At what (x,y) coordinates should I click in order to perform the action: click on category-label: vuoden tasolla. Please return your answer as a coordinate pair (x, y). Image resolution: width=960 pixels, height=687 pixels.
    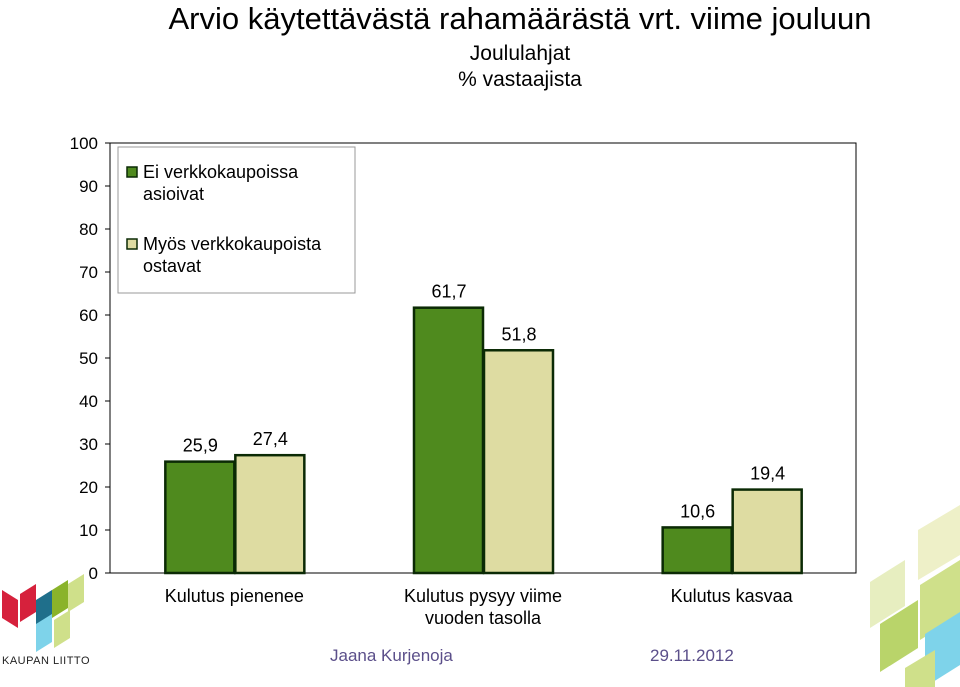
    Looking at the image, I should click on (483, 618).